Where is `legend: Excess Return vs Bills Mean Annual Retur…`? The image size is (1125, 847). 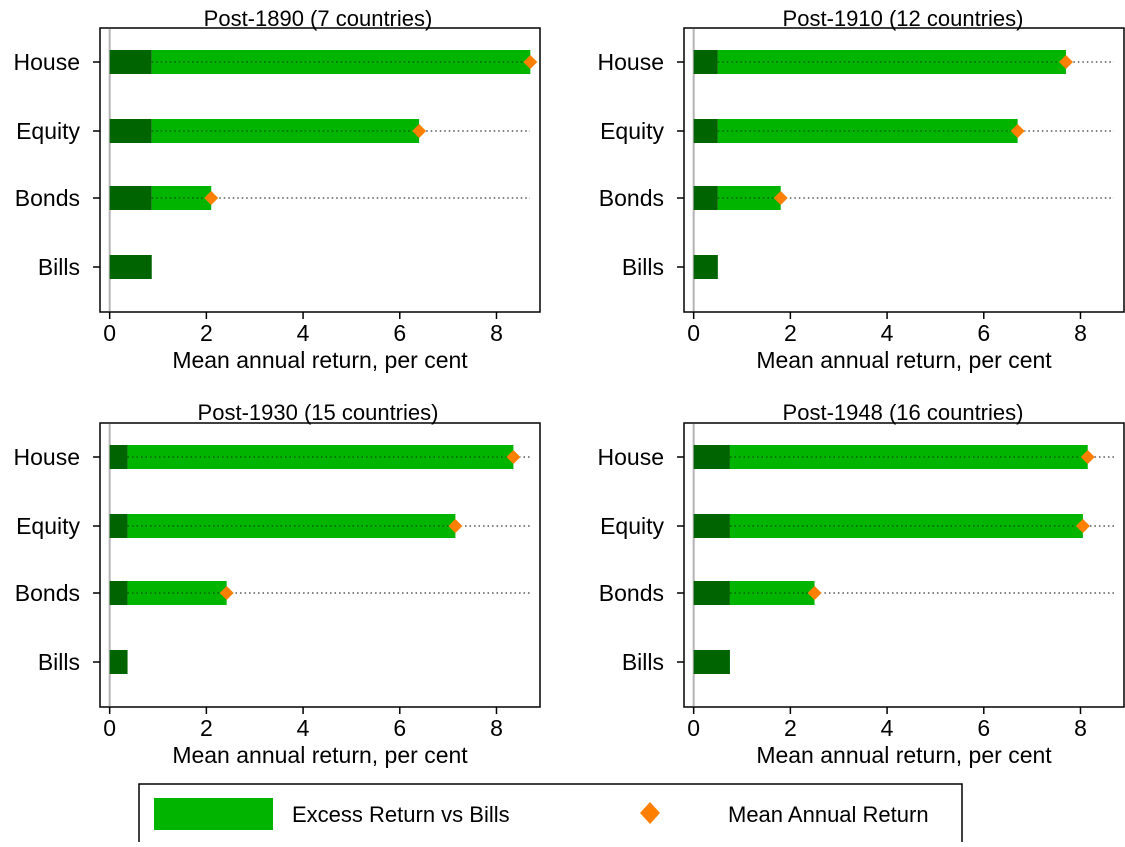 legend: Excess Return vs Bills Mean Annual Retur… is located at coordinates (550, 815).